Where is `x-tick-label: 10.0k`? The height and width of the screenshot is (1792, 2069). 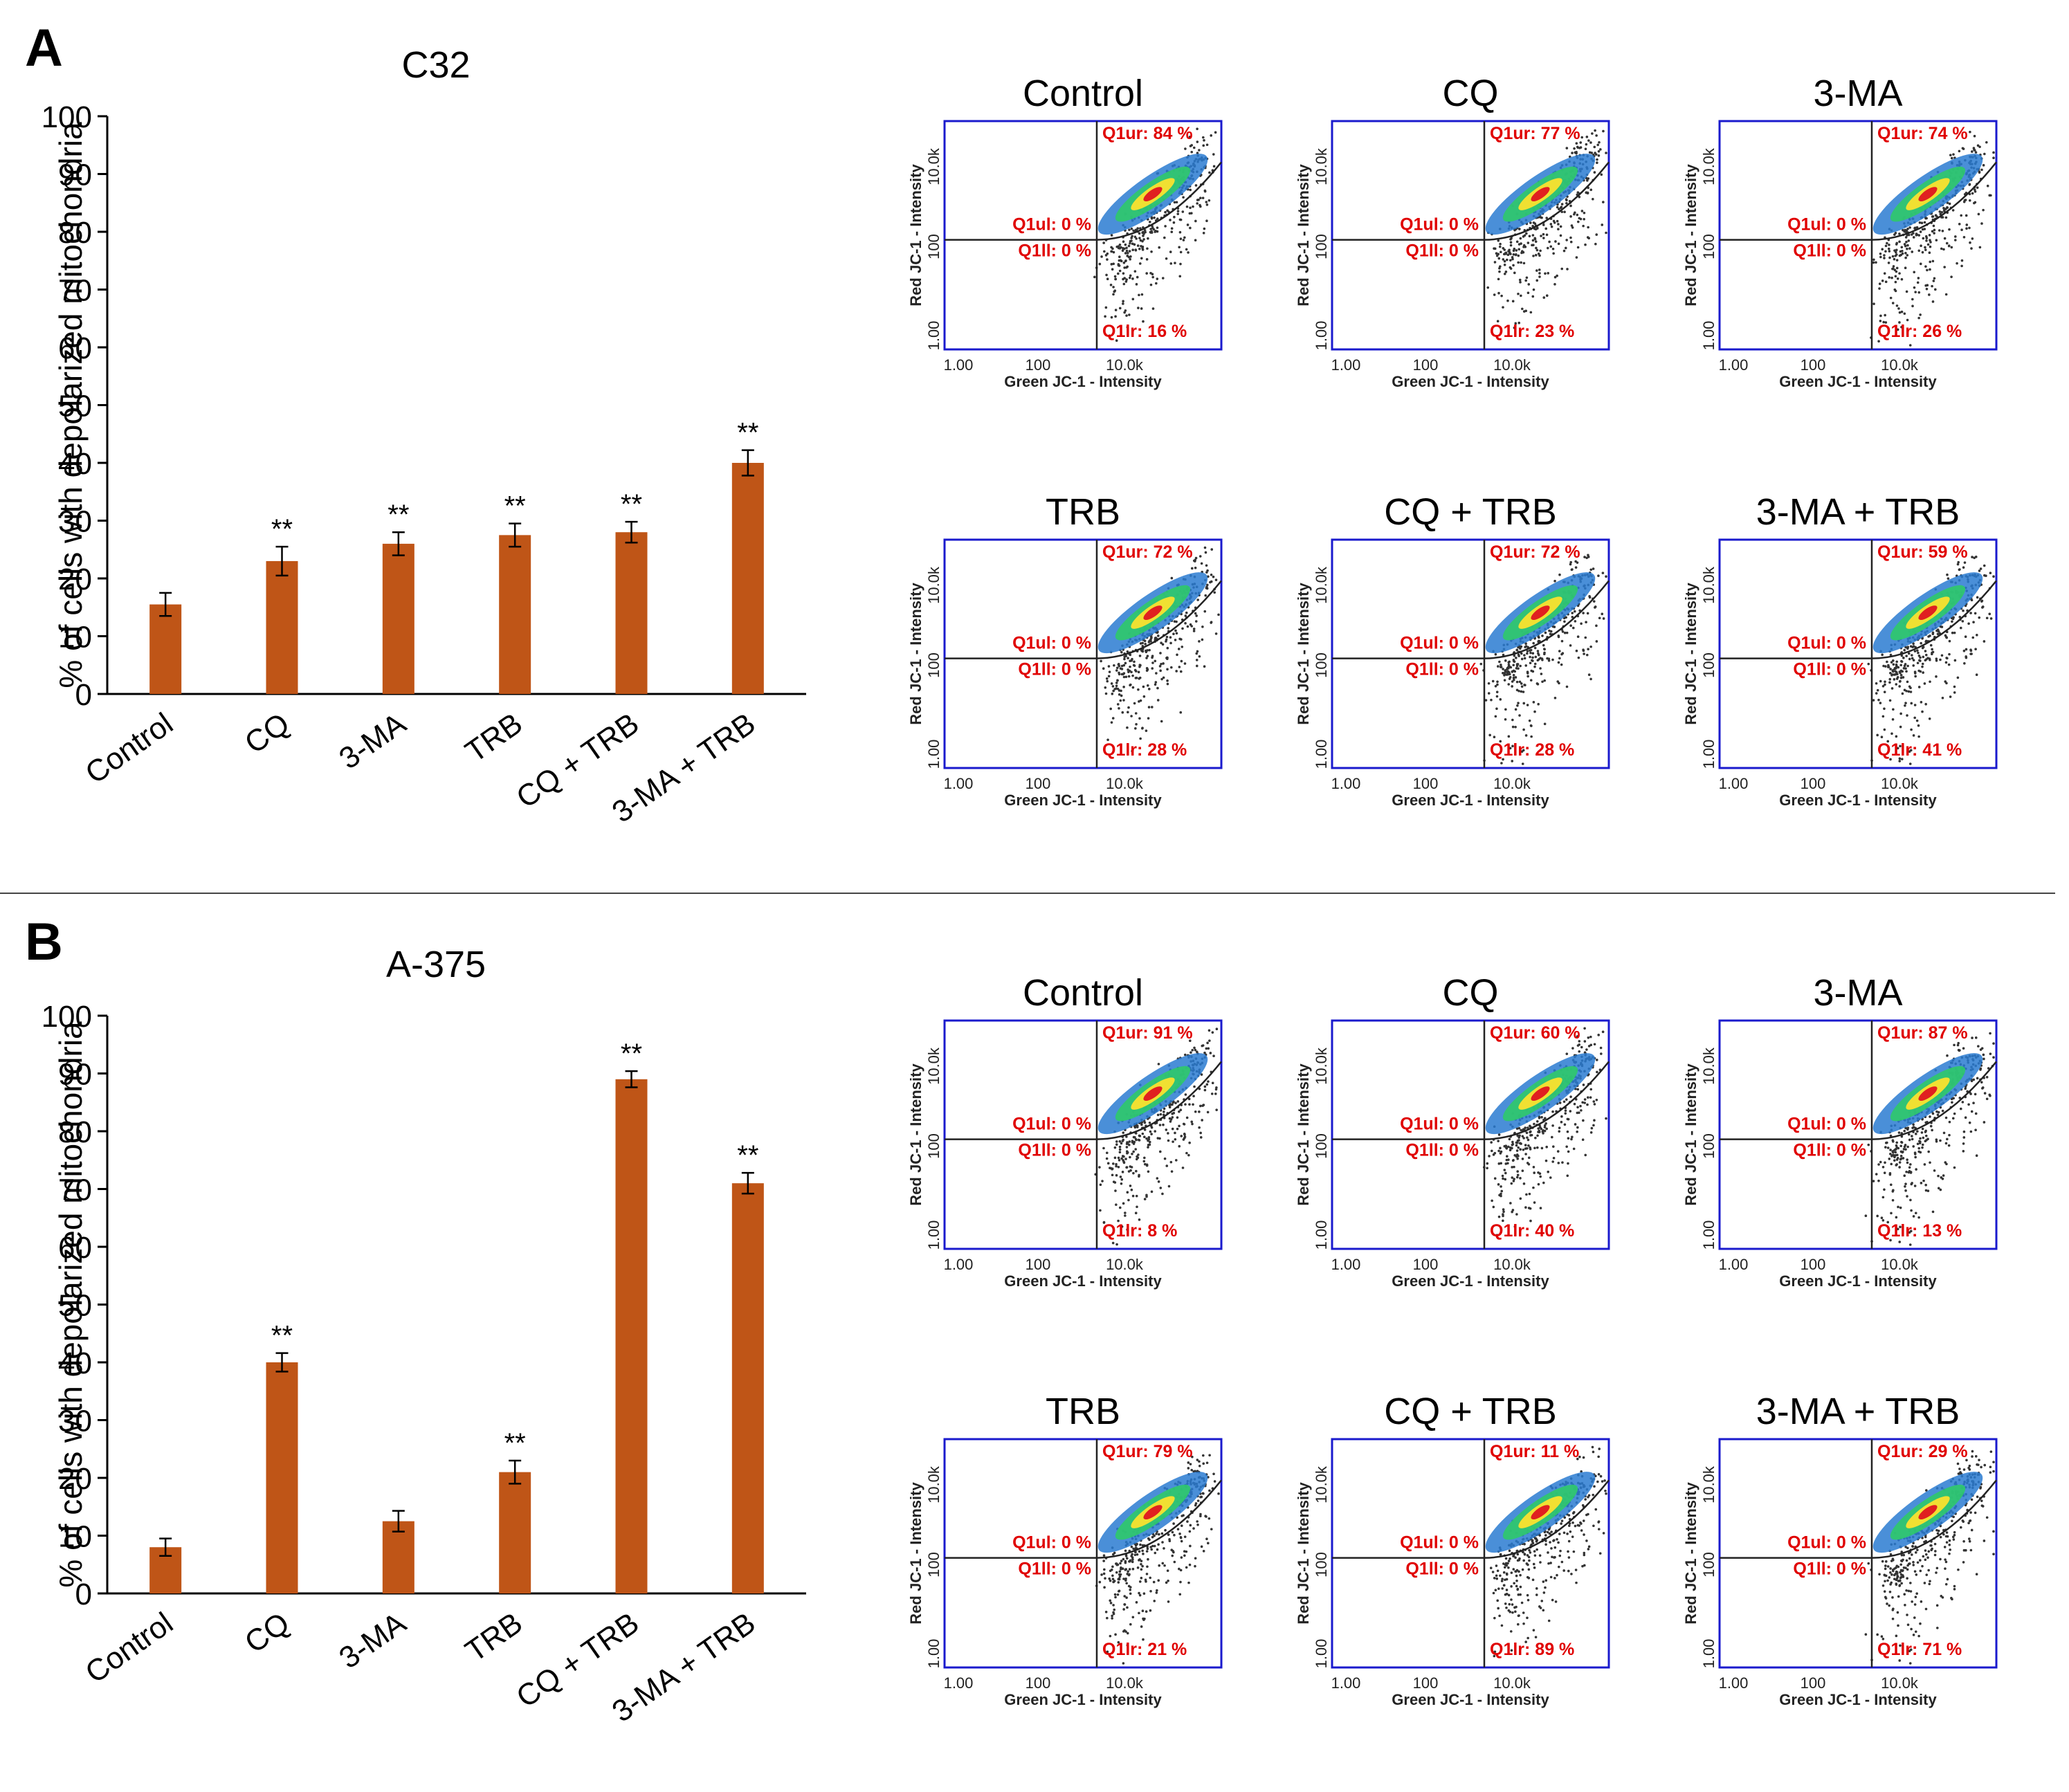 x-tick-label: 10.0k is located at coordinates (1125, 783).